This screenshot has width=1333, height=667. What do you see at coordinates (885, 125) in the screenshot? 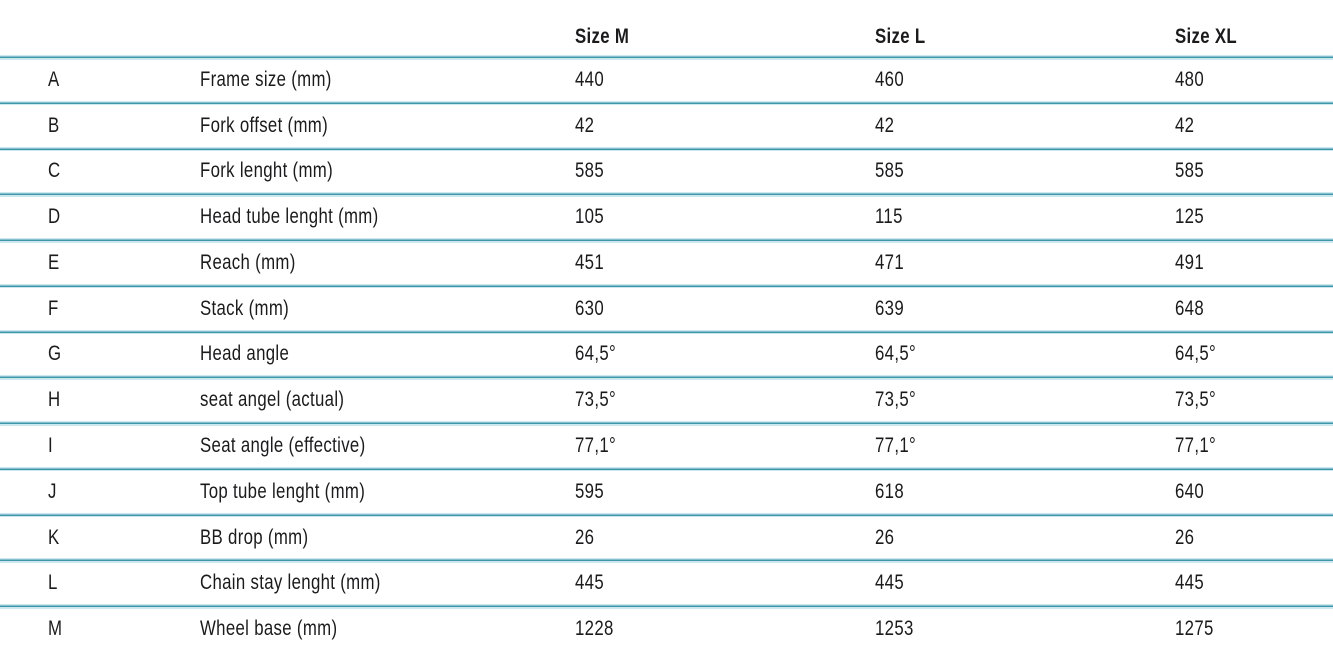
I see `value-size-l: 42` at bounding box center [885, 125].